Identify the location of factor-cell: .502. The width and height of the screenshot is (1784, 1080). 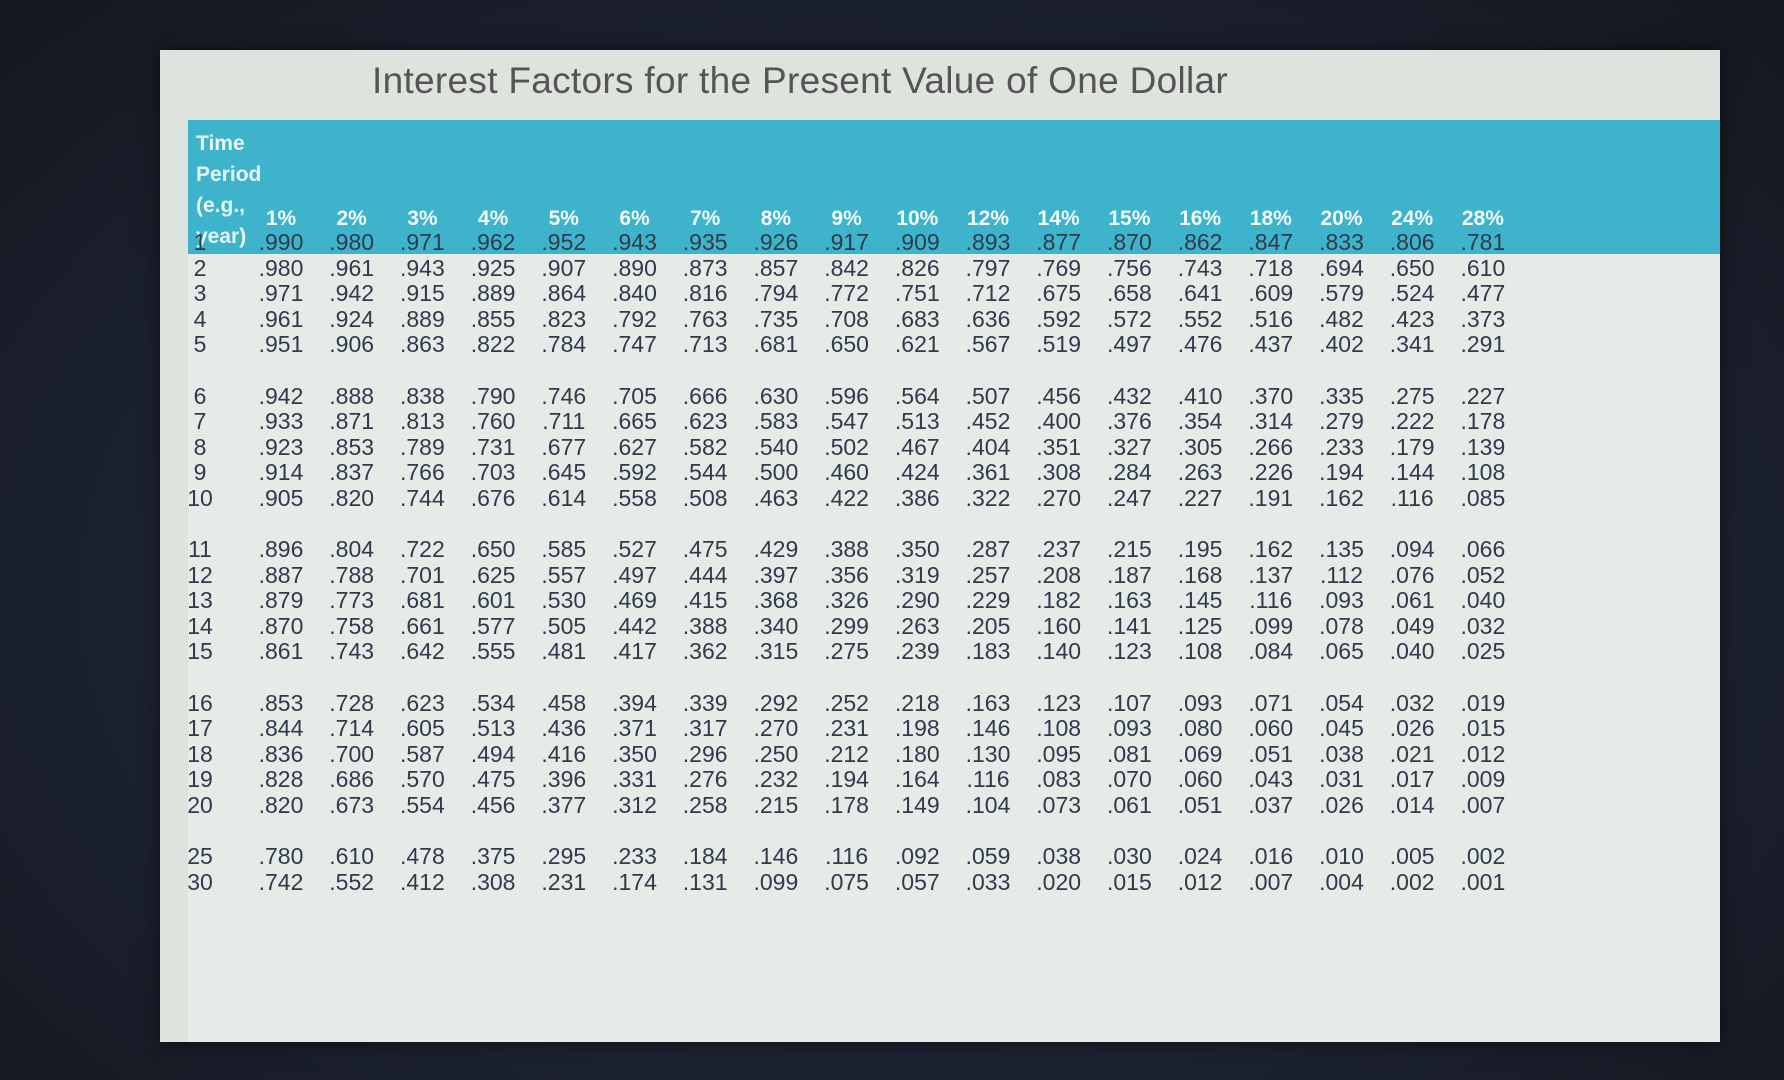
(846, 446).